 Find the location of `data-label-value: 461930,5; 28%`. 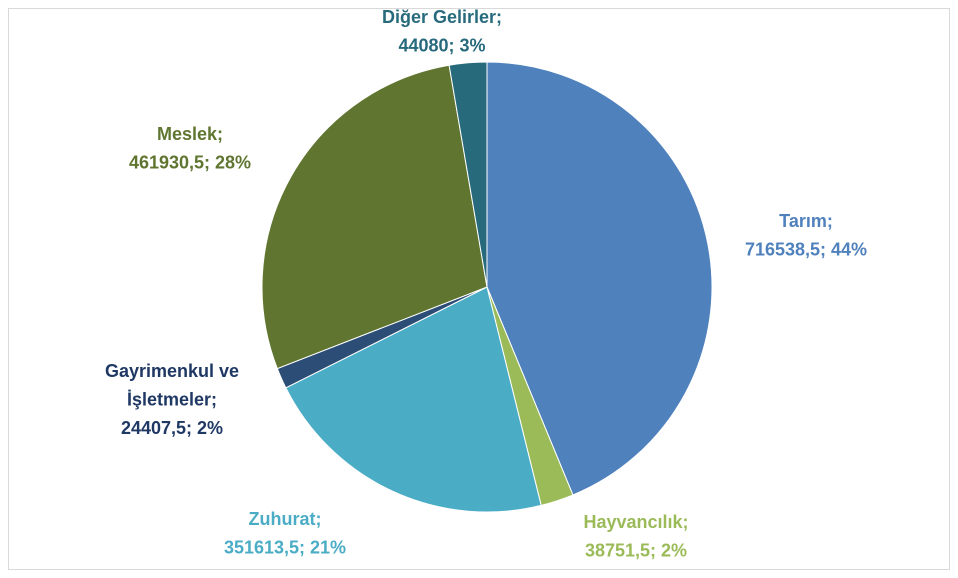

data-label-value: 461930,5; 28% is located at coordinates (190, 162).